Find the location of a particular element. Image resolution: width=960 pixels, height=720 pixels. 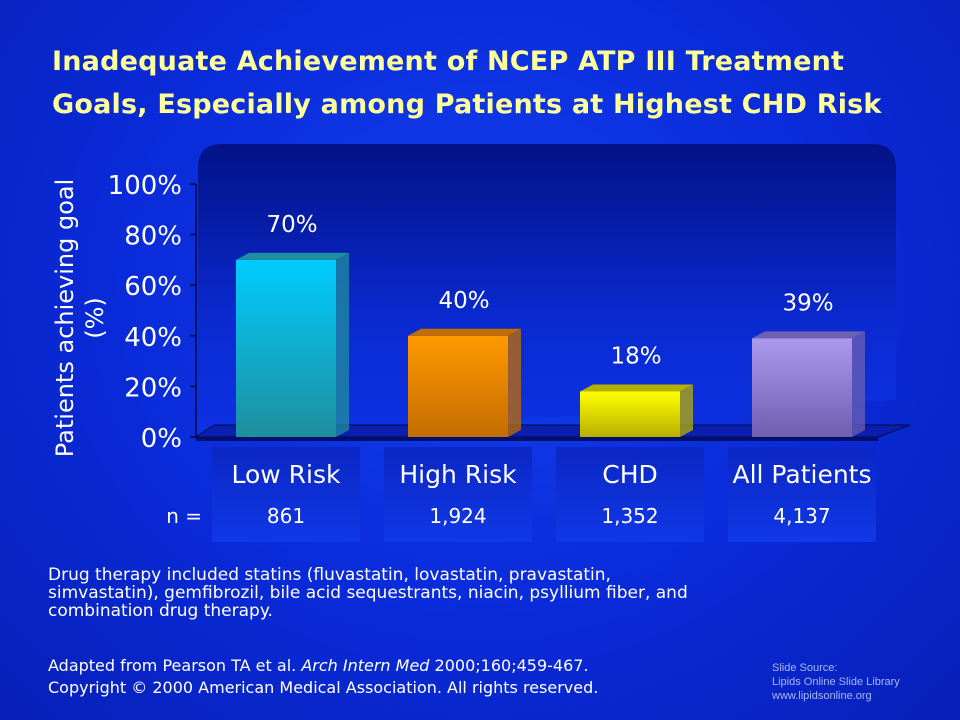

y-tick-label: 100% is located at coordinates (145, 186).